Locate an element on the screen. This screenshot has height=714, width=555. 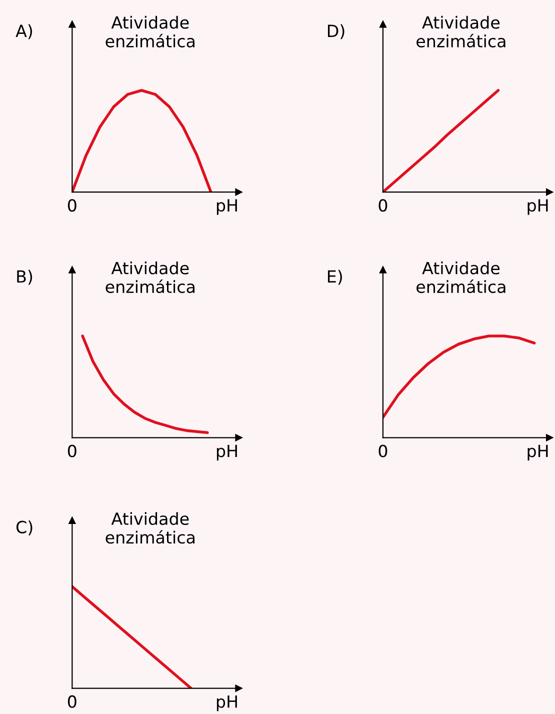
chart-title: E) is located at coordinates (335, 277).